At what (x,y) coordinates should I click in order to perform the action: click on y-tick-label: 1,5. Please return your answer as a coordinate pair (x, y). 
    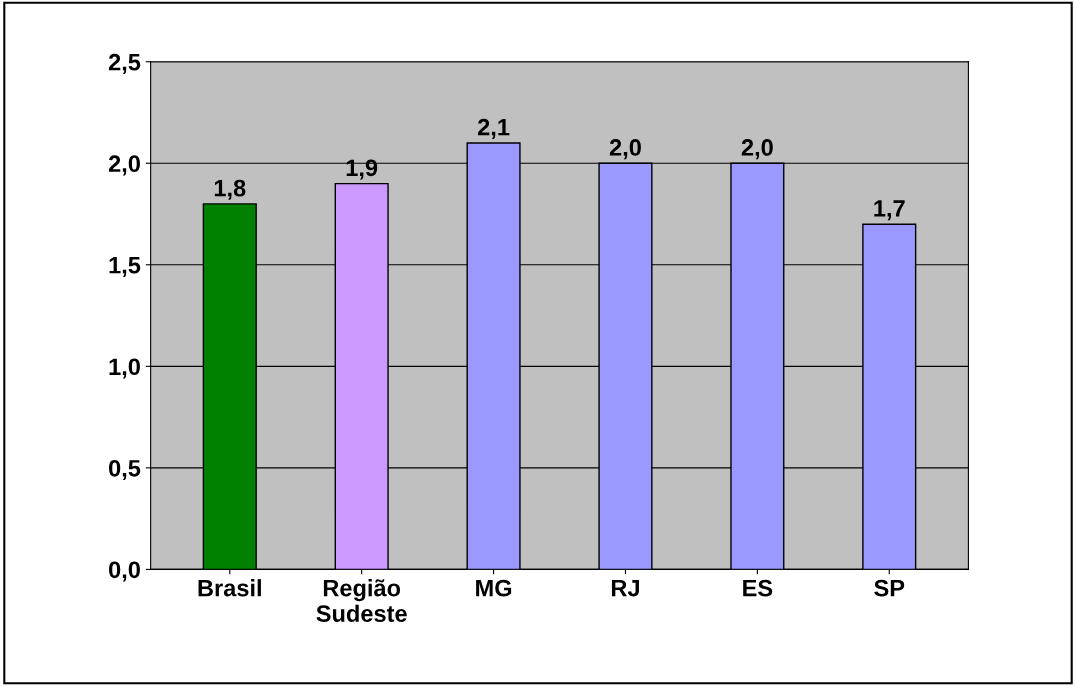
    Looking at the image, I should click on (125, 267).